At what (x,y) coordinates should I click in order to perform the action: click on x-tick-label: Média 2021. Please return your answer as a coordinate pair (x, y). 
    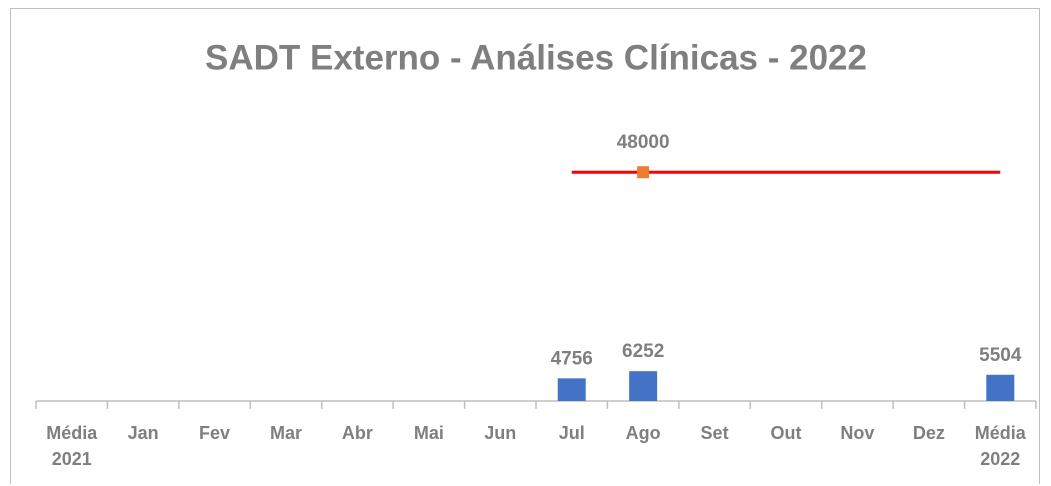
    Looking at the image, I should click on (72, 446).